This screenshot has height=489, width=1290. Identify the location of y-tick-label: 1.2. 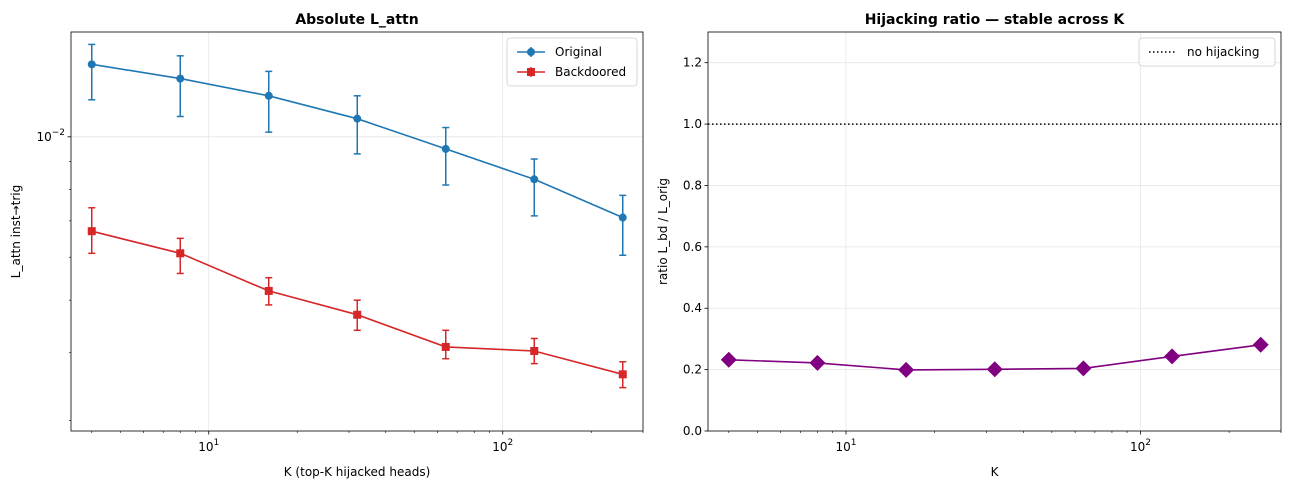
(692, 63).